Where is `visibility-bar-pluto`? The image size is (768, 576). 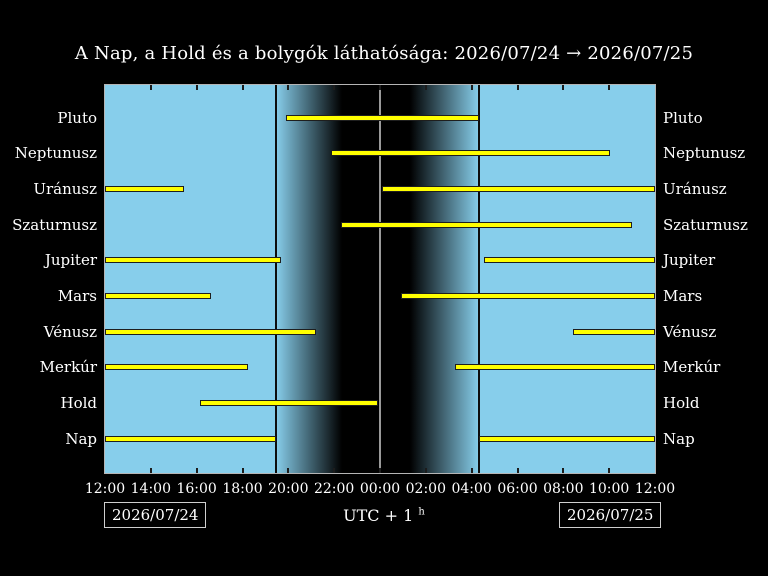 visibility-bar-pluto is located at coordinates (382, 117).